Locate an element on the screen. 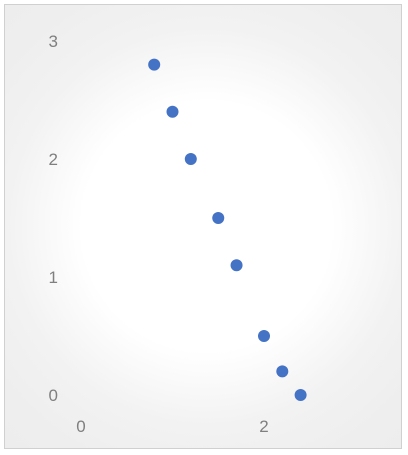 Image resolution: width=408 pixels, height=455 pixels. y-tick-label: 0 is located at coordinates (53, 395).